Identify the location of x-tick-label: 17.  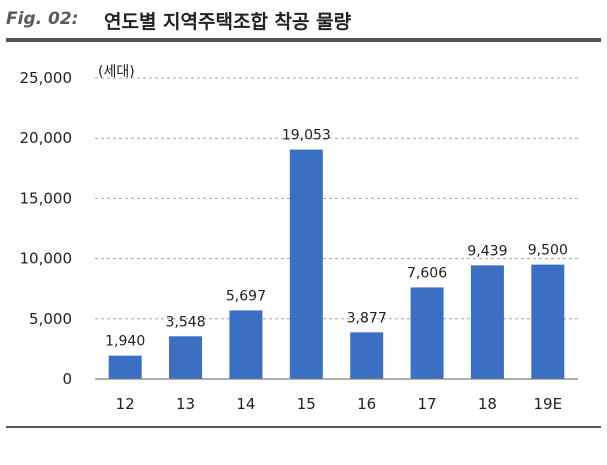
(427, 404).